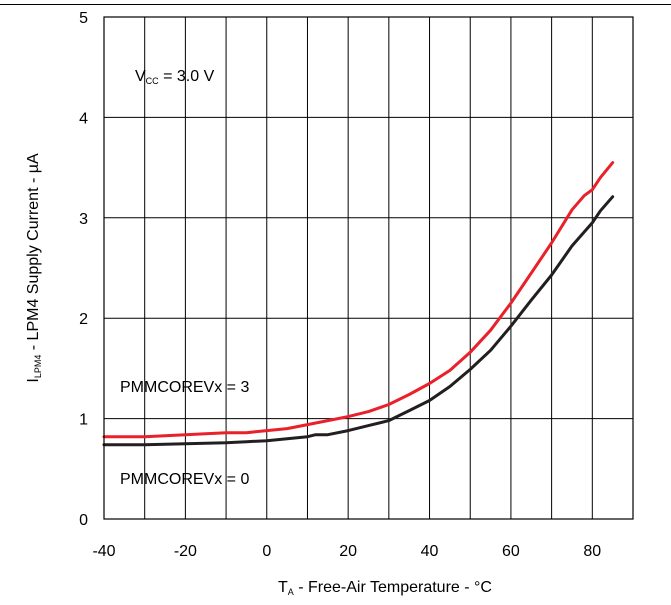 The height and width of the screenshot is (605, 671). What do you see at coordinates (184, 479) in the screenshot?
I see `annotation-pmmcorevx-0: PMMCOREVx = 0` at bounding box center [184, 479].